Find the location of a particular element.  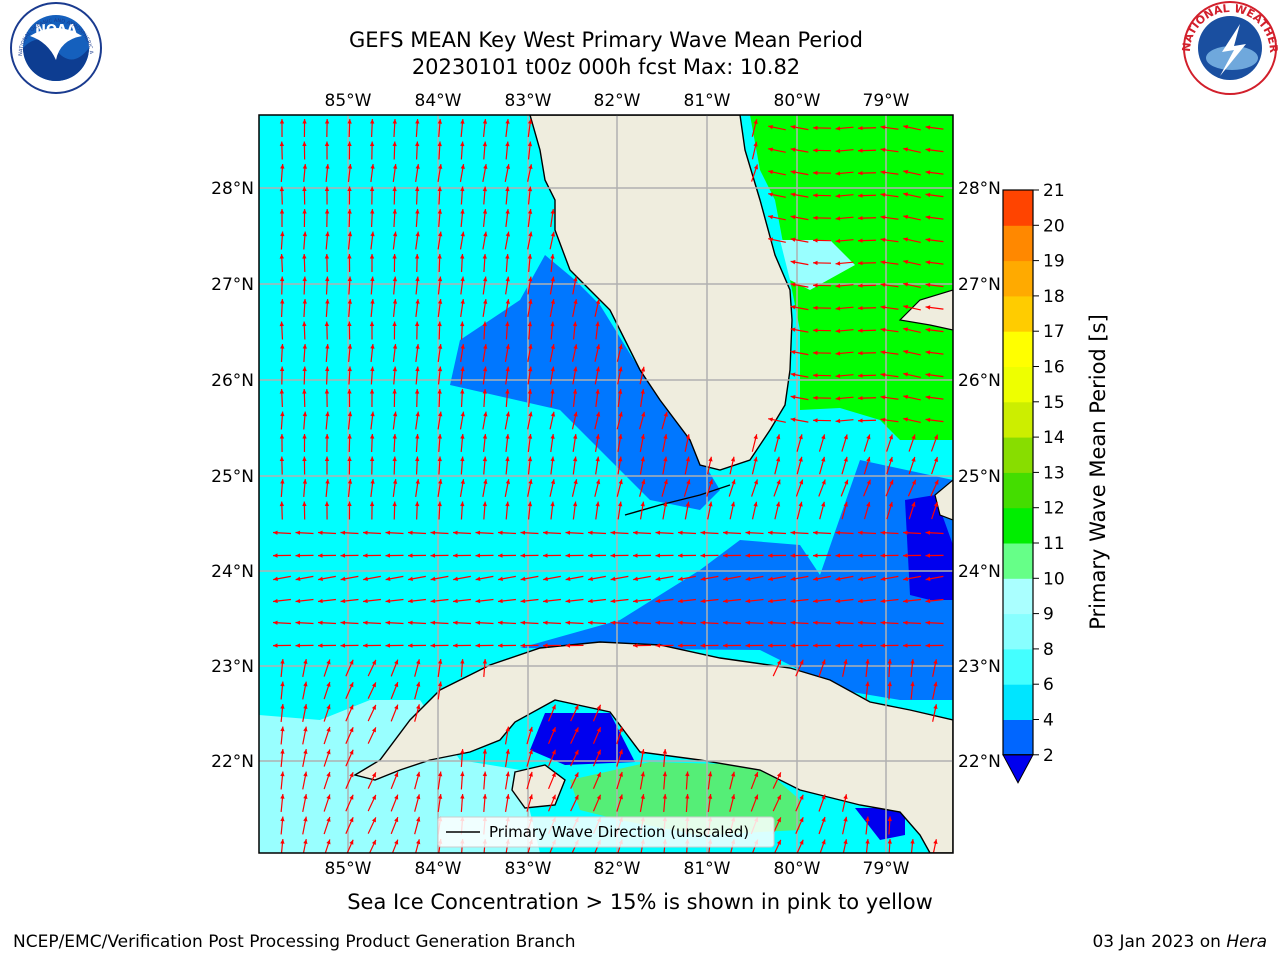

lon-labels-top: 85°W 84°W 83°W 82°W 81°W 80°W 79°W is located at coordinates (617, 101).